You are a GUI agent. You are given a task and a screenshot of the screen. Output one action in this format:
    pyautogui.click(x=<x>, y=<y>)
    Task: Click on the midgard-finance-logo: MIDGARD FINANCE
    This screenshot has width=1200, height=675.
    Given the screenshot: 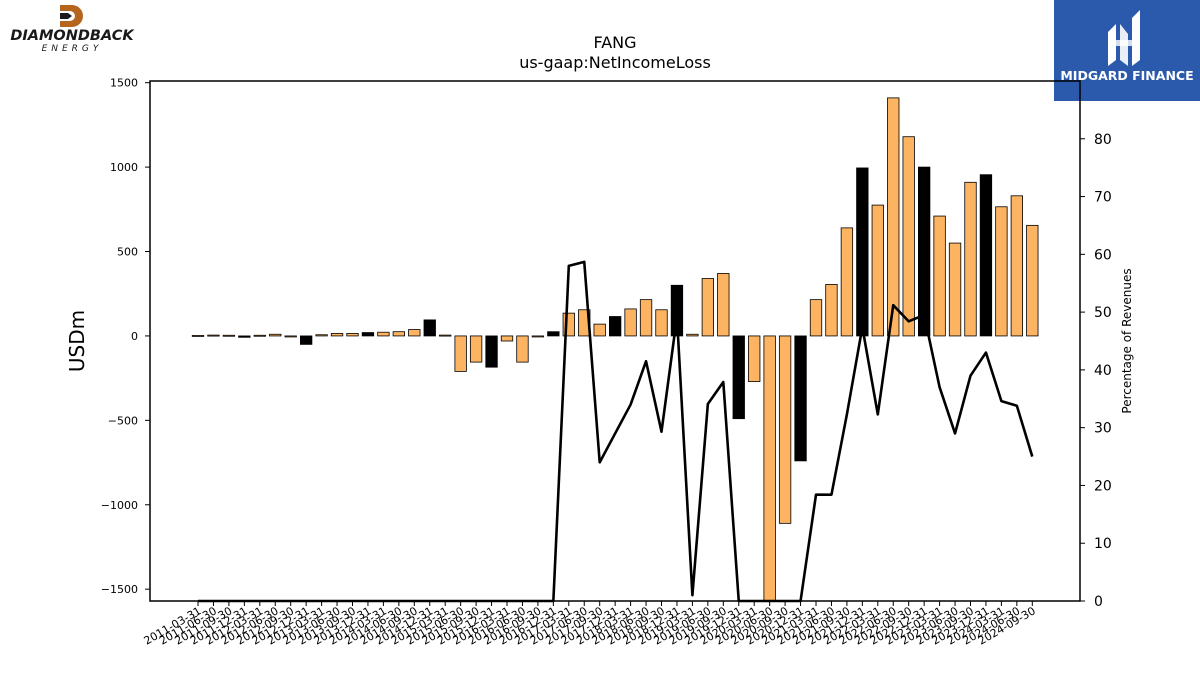 What is the action you would take?
    pyautogui.click(x=1127, y=50)
    